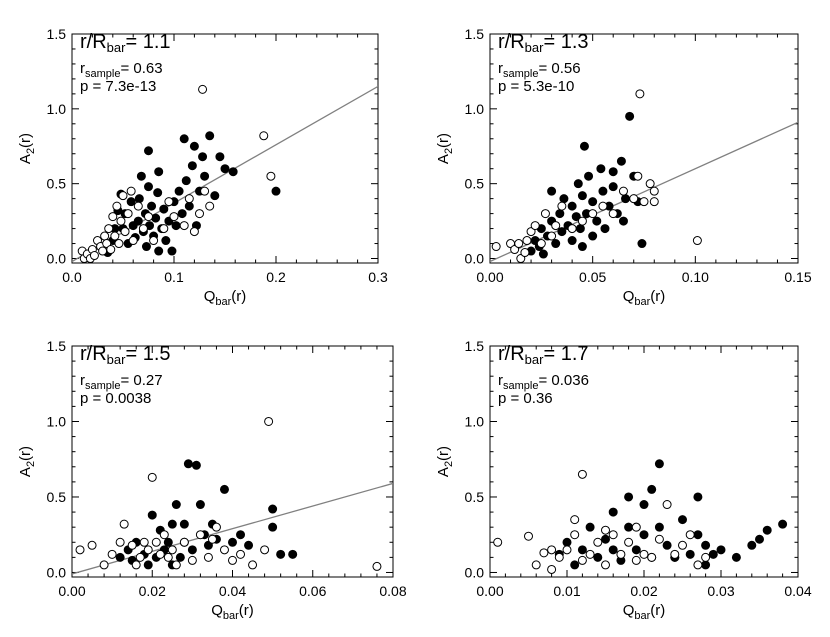  I want to click on r-sample-annotation: rsample= 0.56, so click(539, 70).